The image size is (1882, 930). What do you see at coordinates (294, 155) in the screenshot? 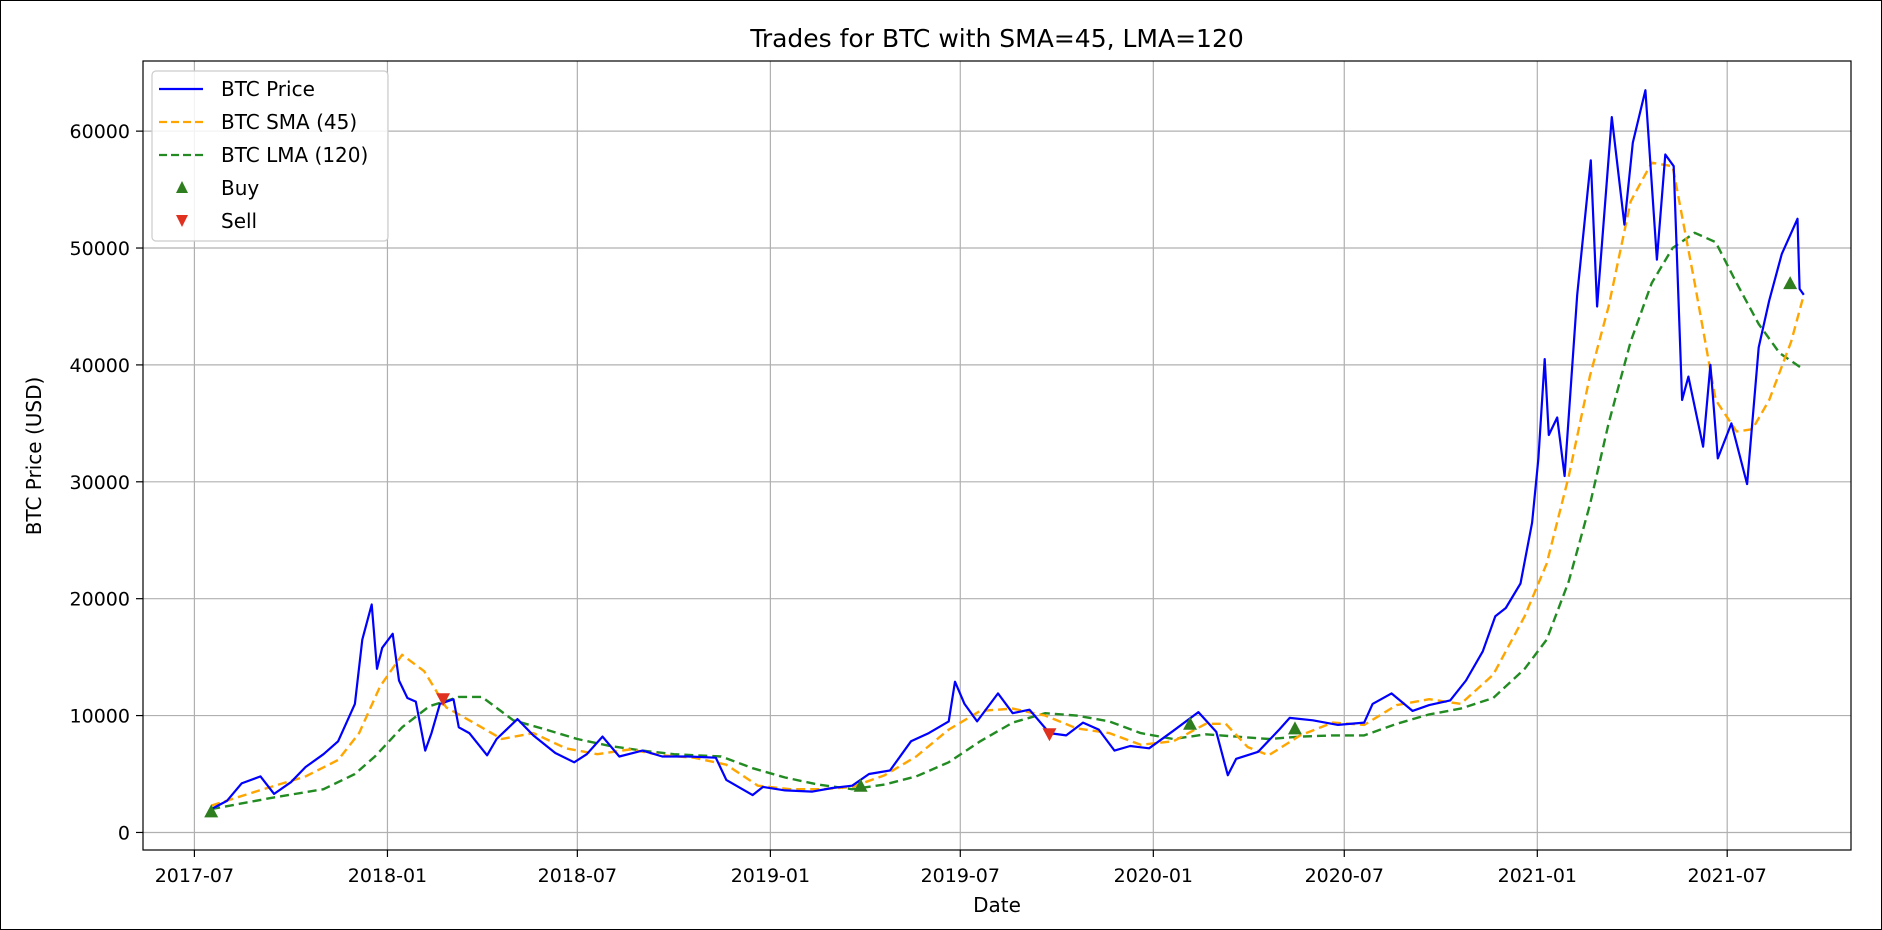
I see `legend-label-lma: BTC LMA (120)` at bounding box center [294, 155].